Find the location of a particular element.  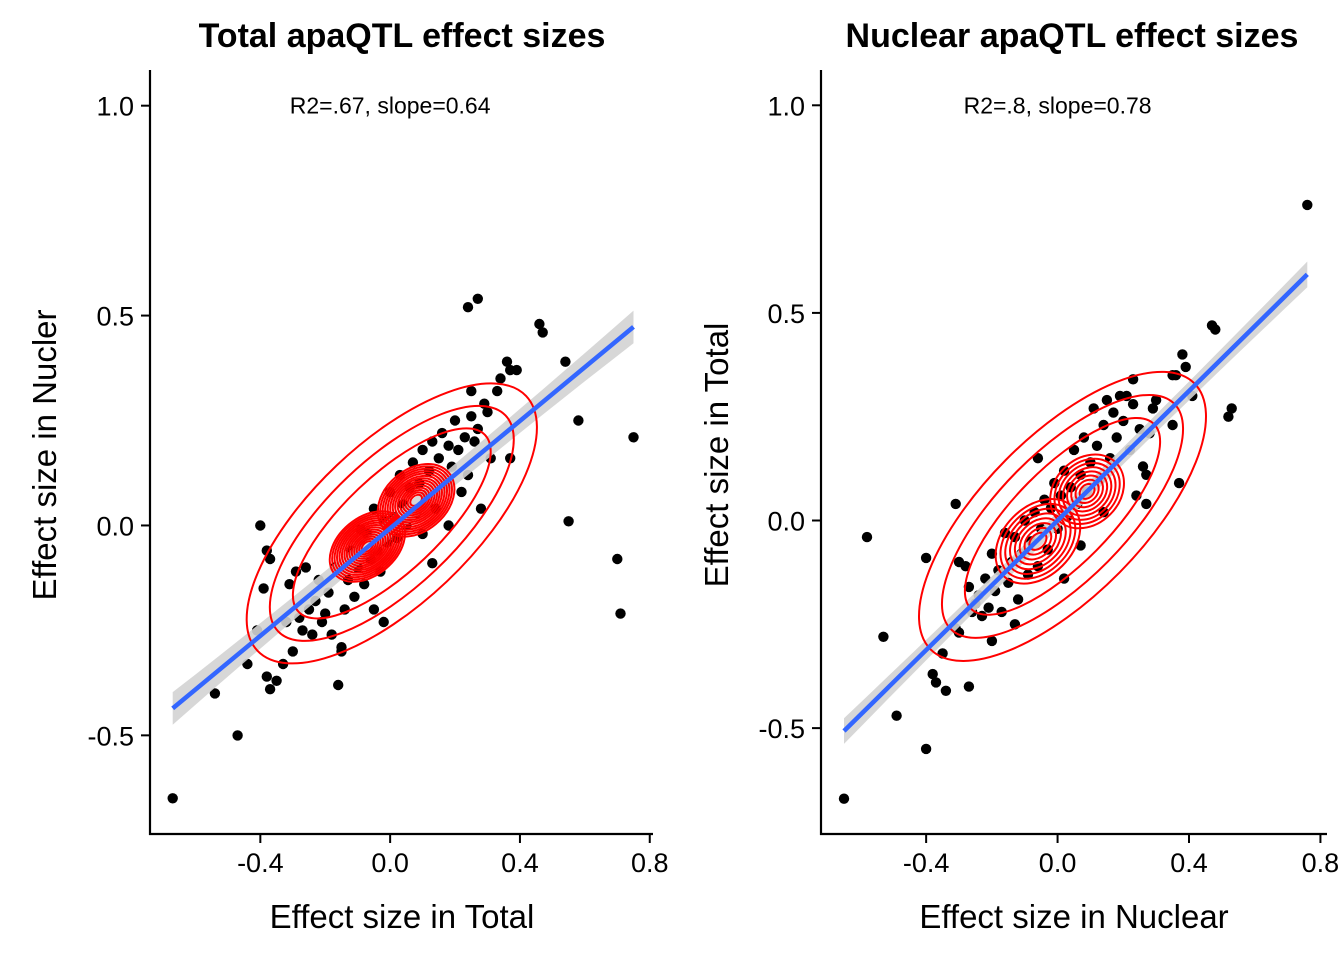

y-axis-title: Effect size in Total is located at coordinates (716, 455).